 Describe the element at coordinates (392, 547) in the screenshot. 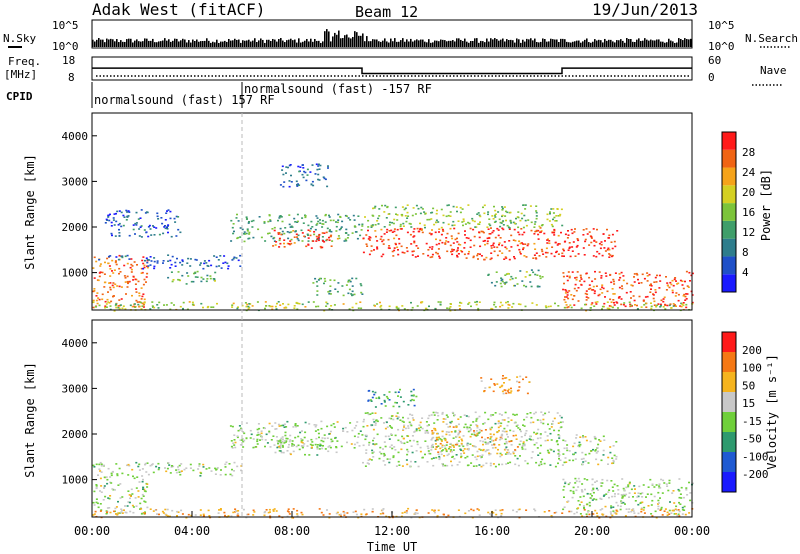

I see `x-axis-label: Time UT` at that location.